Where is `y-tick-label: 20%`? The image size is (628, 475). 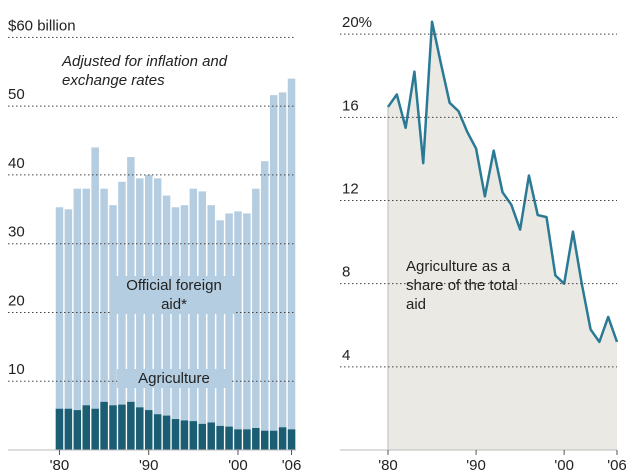
y-tick-label: 20% is located at coordinates (357, 22).